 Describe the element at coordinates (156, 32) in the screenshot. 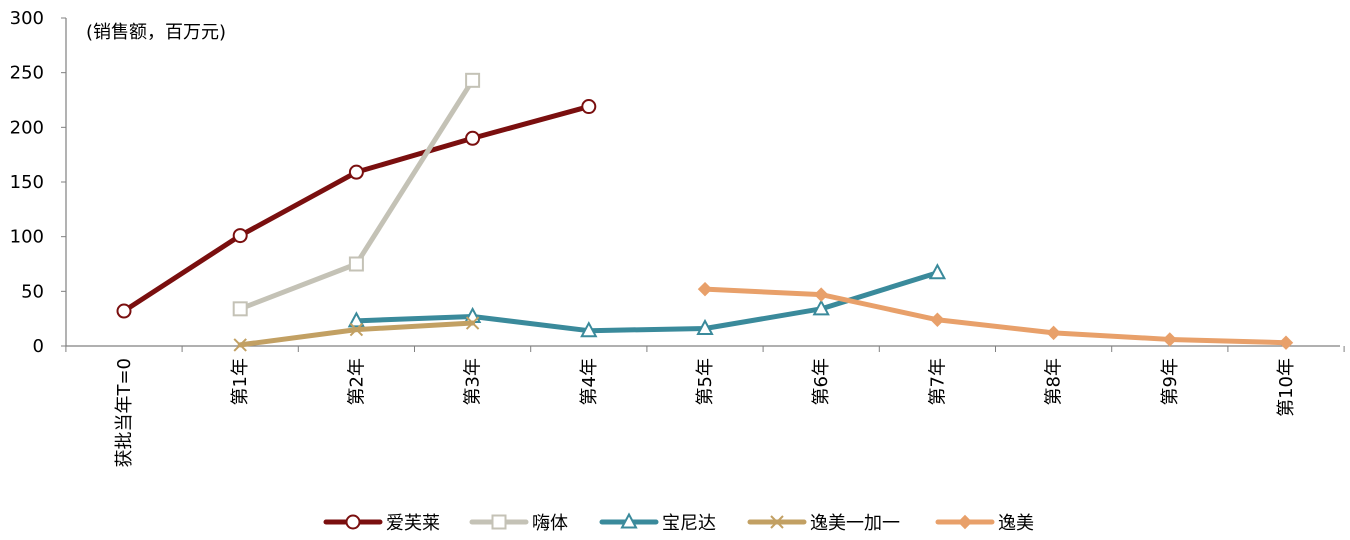

I see `y-axis-label: (销售额，百万元)` at that location.